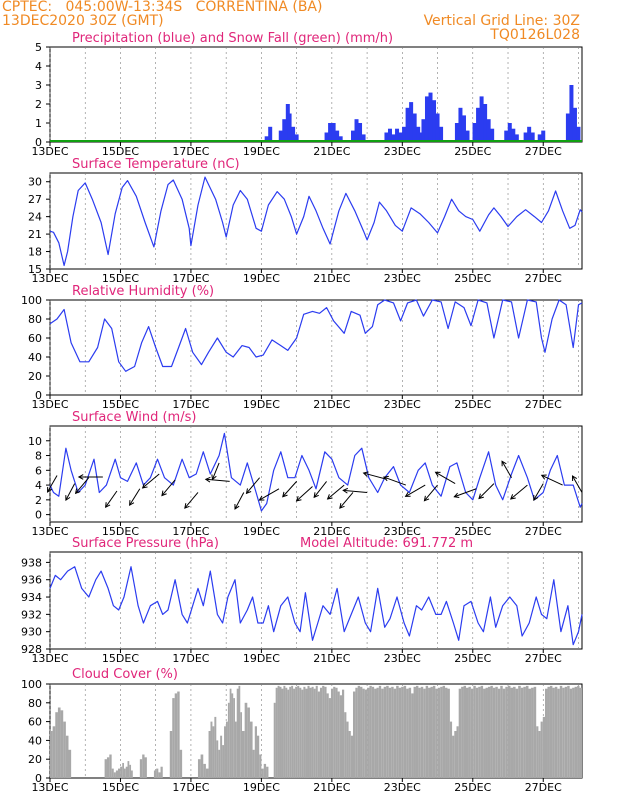 This screenshot has height=800, width=618. What do you see at coordinates (125, 674) in the screenshot?
I see `panel-title-cloud: Cloud Cover (%)` at bounding box center [125, 674].